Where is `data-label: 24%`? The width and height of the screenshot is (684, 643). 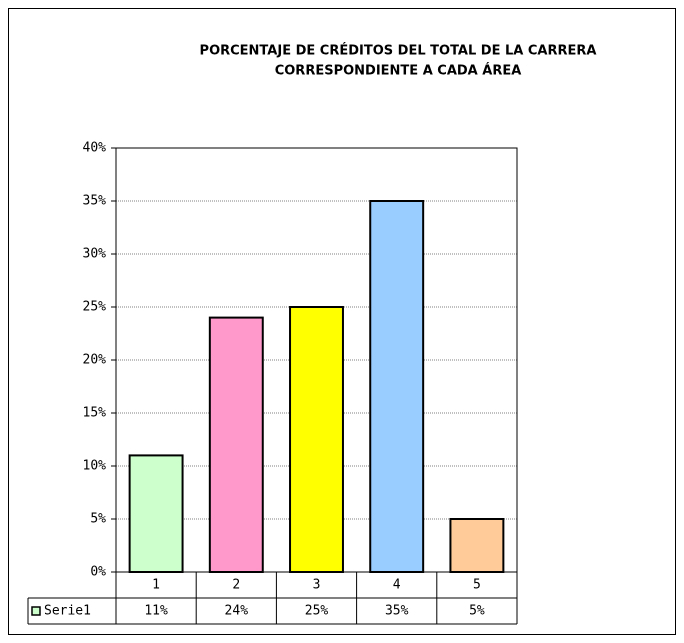 data-label: 24% is located at coordinates (237, 611).